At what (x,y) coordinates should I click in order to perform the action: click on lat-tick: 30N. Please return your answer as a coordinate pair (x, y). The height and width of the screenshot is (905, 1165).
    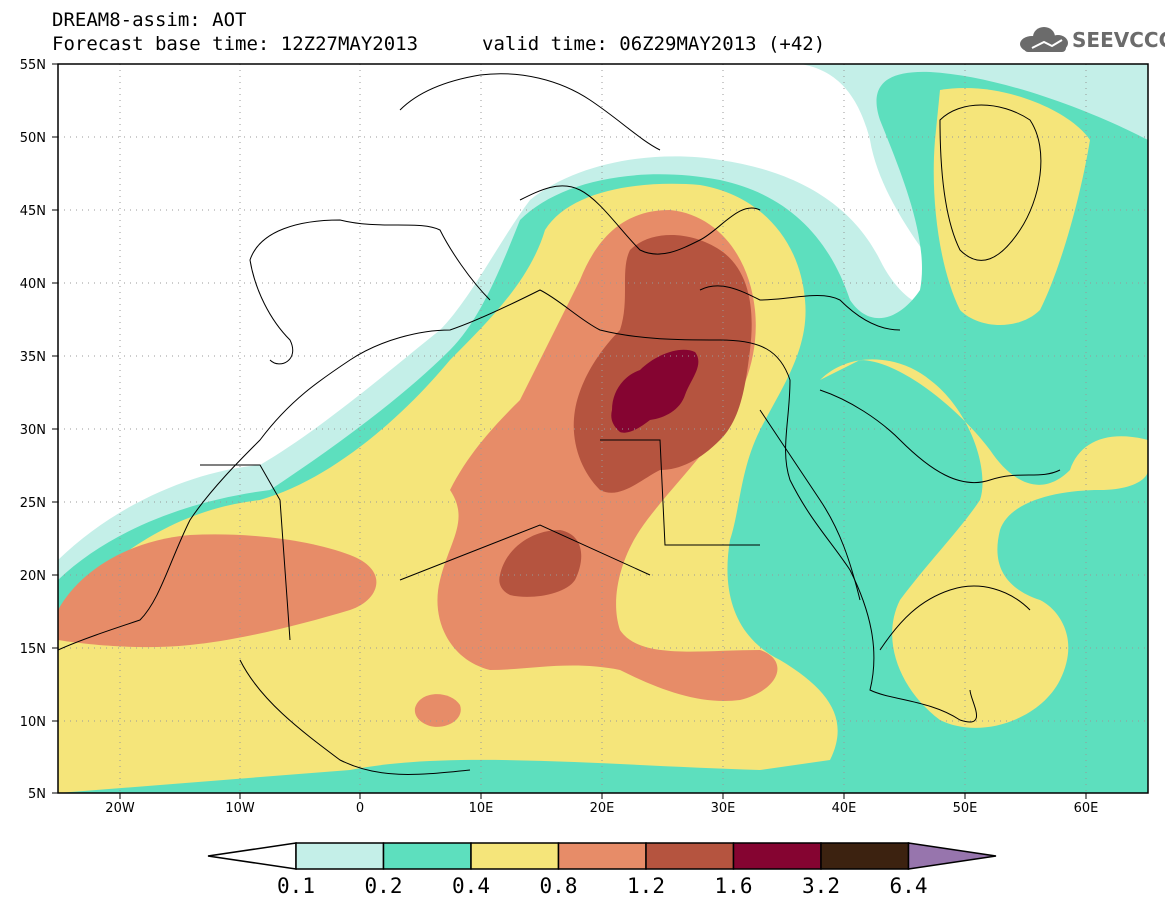
    Looking at the image, I should click on (33, 430).